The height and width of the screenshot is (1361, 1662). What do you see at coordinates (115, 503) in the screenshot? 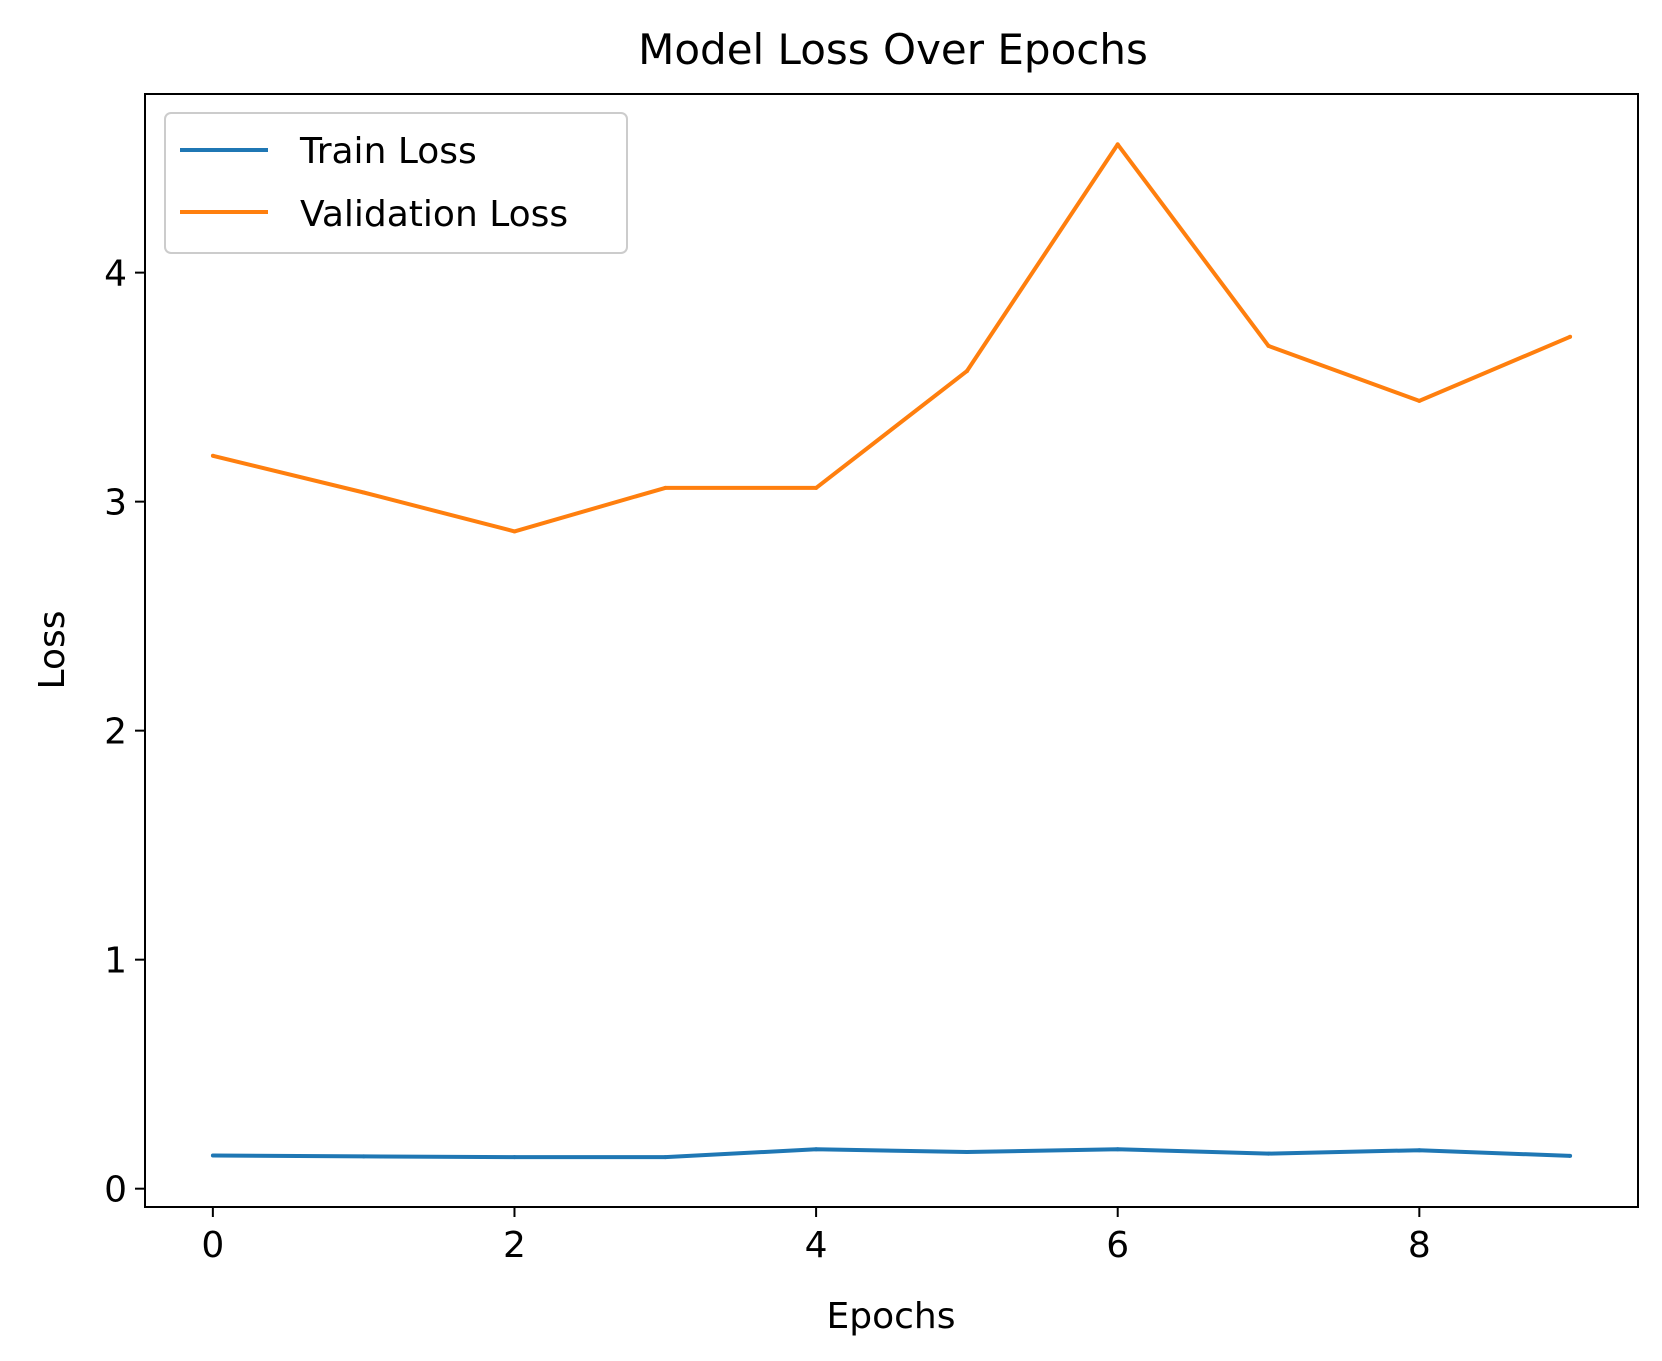
I see `y-tick-label: 3` at bounding box center [115, 503].